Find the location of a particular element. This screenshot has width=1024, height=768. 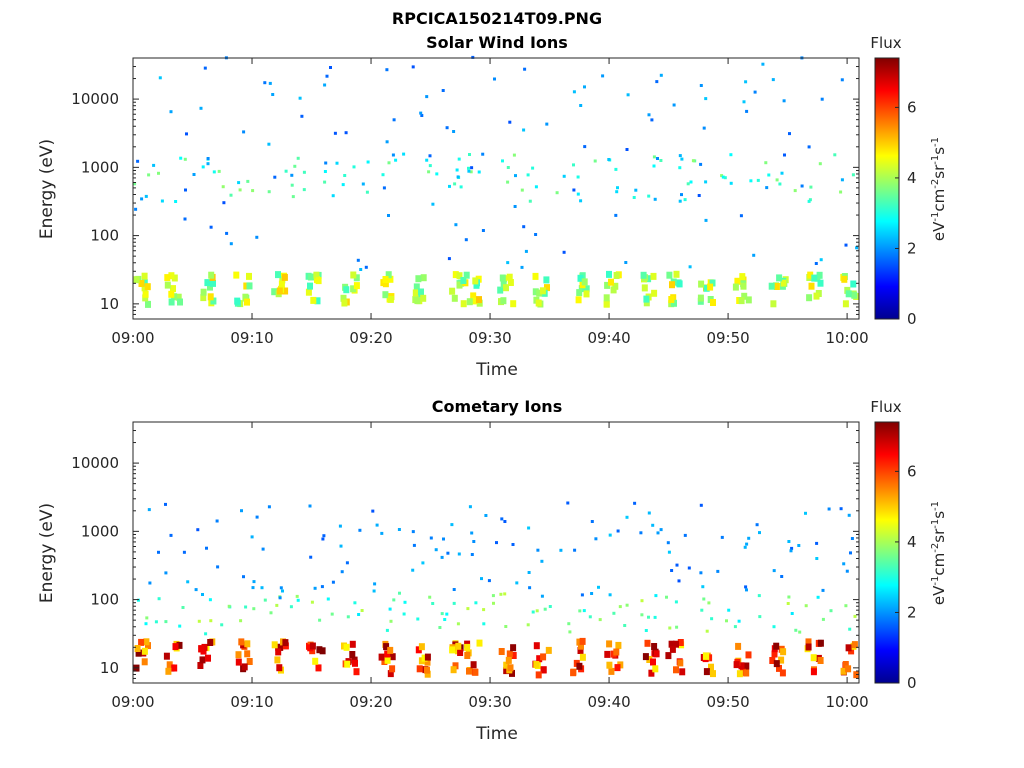

x-tick-label: 09:00 is located at coordinates (132, 338).